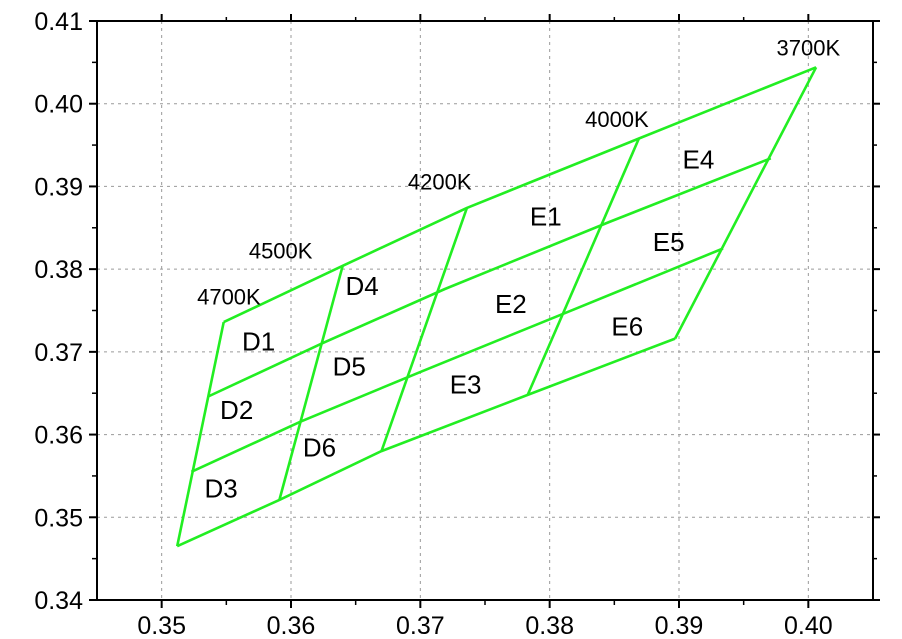 The width and height of the screenshot is (902, 639). Describe the element at coordinates (161, 625) in the screenshot. I see `x-tick-label-0: 0.35` at that location.